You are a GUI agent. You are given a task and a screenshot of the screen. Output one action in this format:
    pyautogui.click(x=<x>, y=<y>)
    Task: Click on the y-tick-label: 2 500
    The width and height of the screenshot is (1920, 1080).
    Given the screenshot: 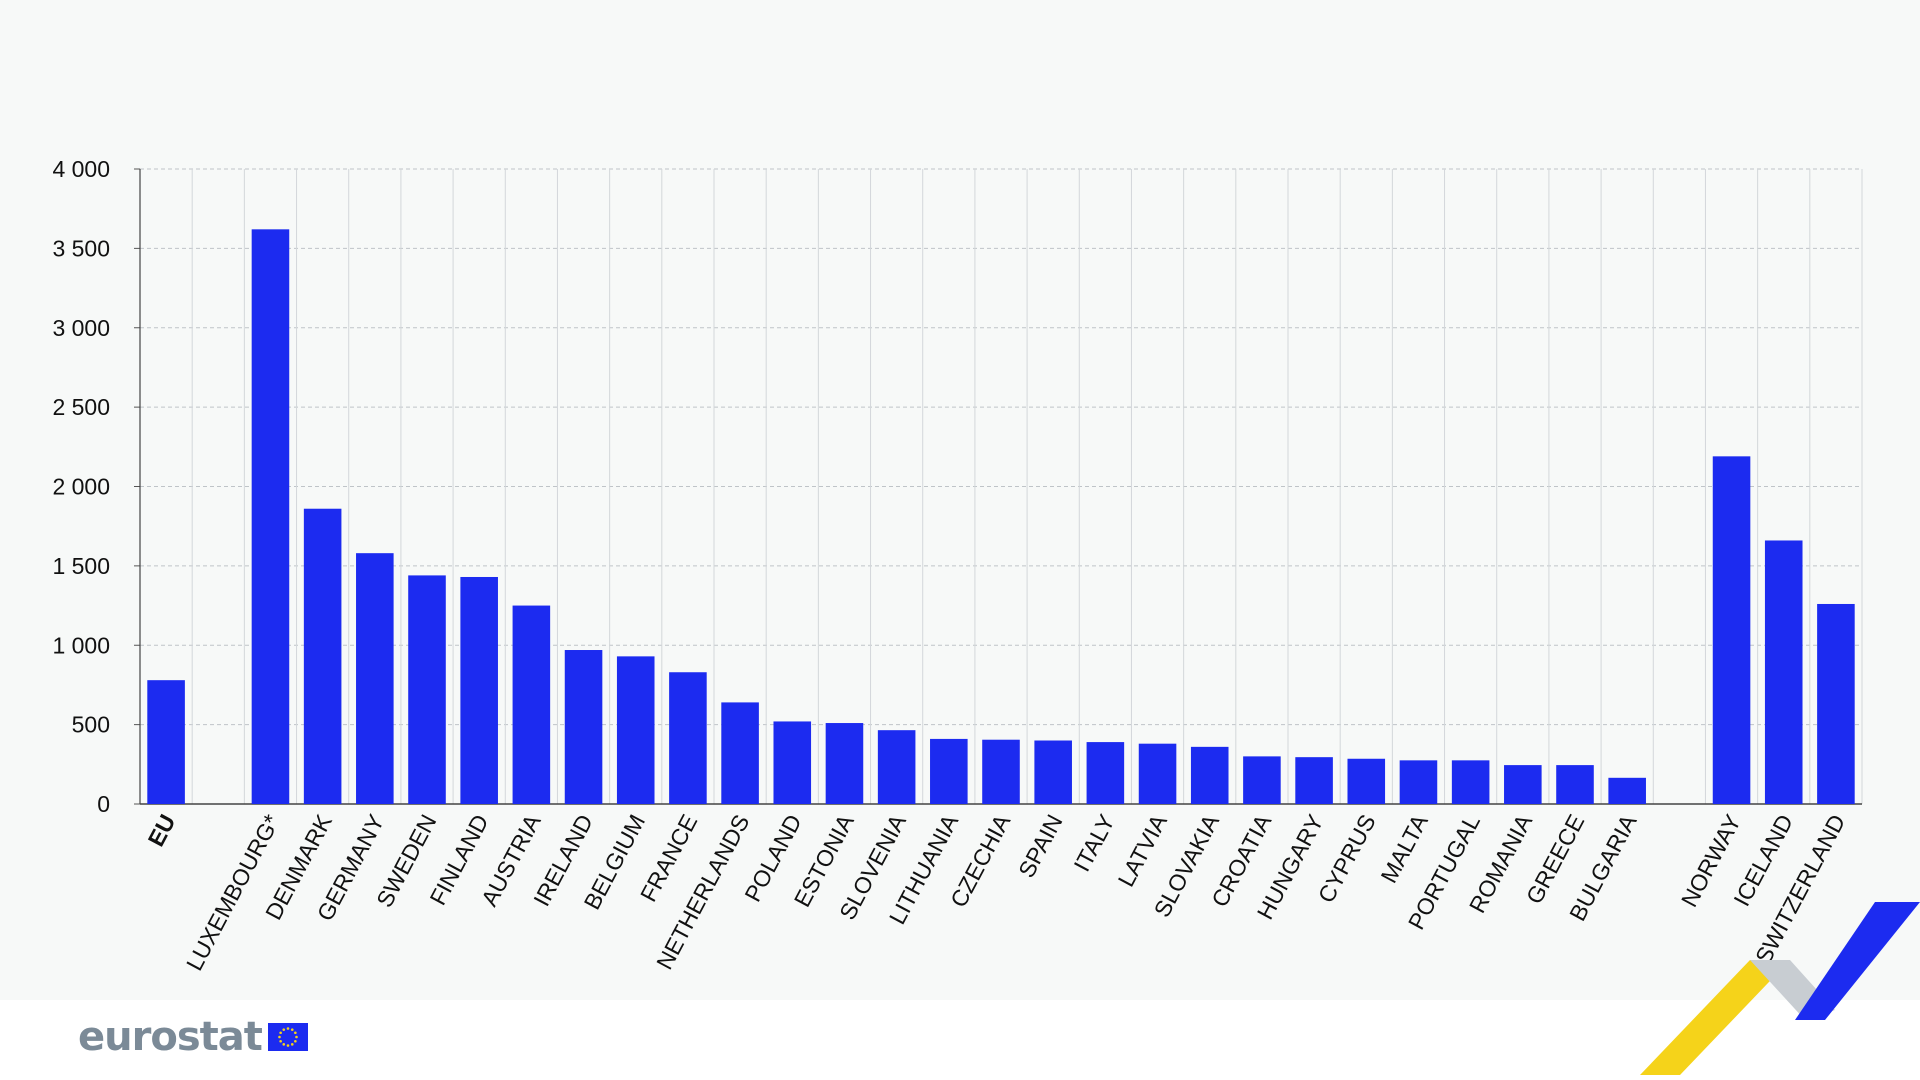 What is the action you would take?
    pyautogui.click(x=81, y=407)
    